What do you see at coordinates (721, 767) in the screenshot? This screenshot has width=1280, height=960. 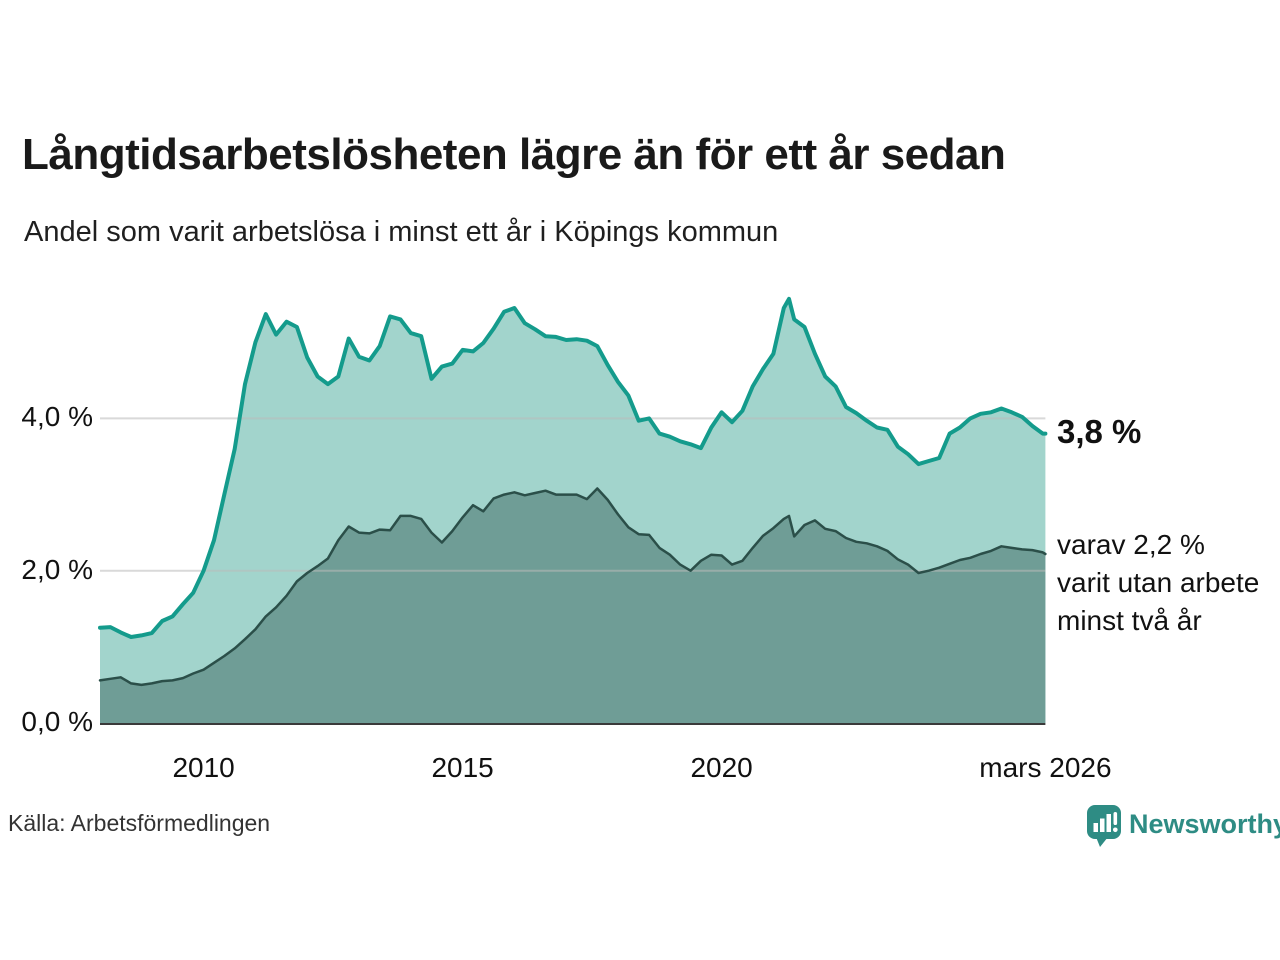 I see `x-tick-label: 2020` at bounding box center [721, 767].